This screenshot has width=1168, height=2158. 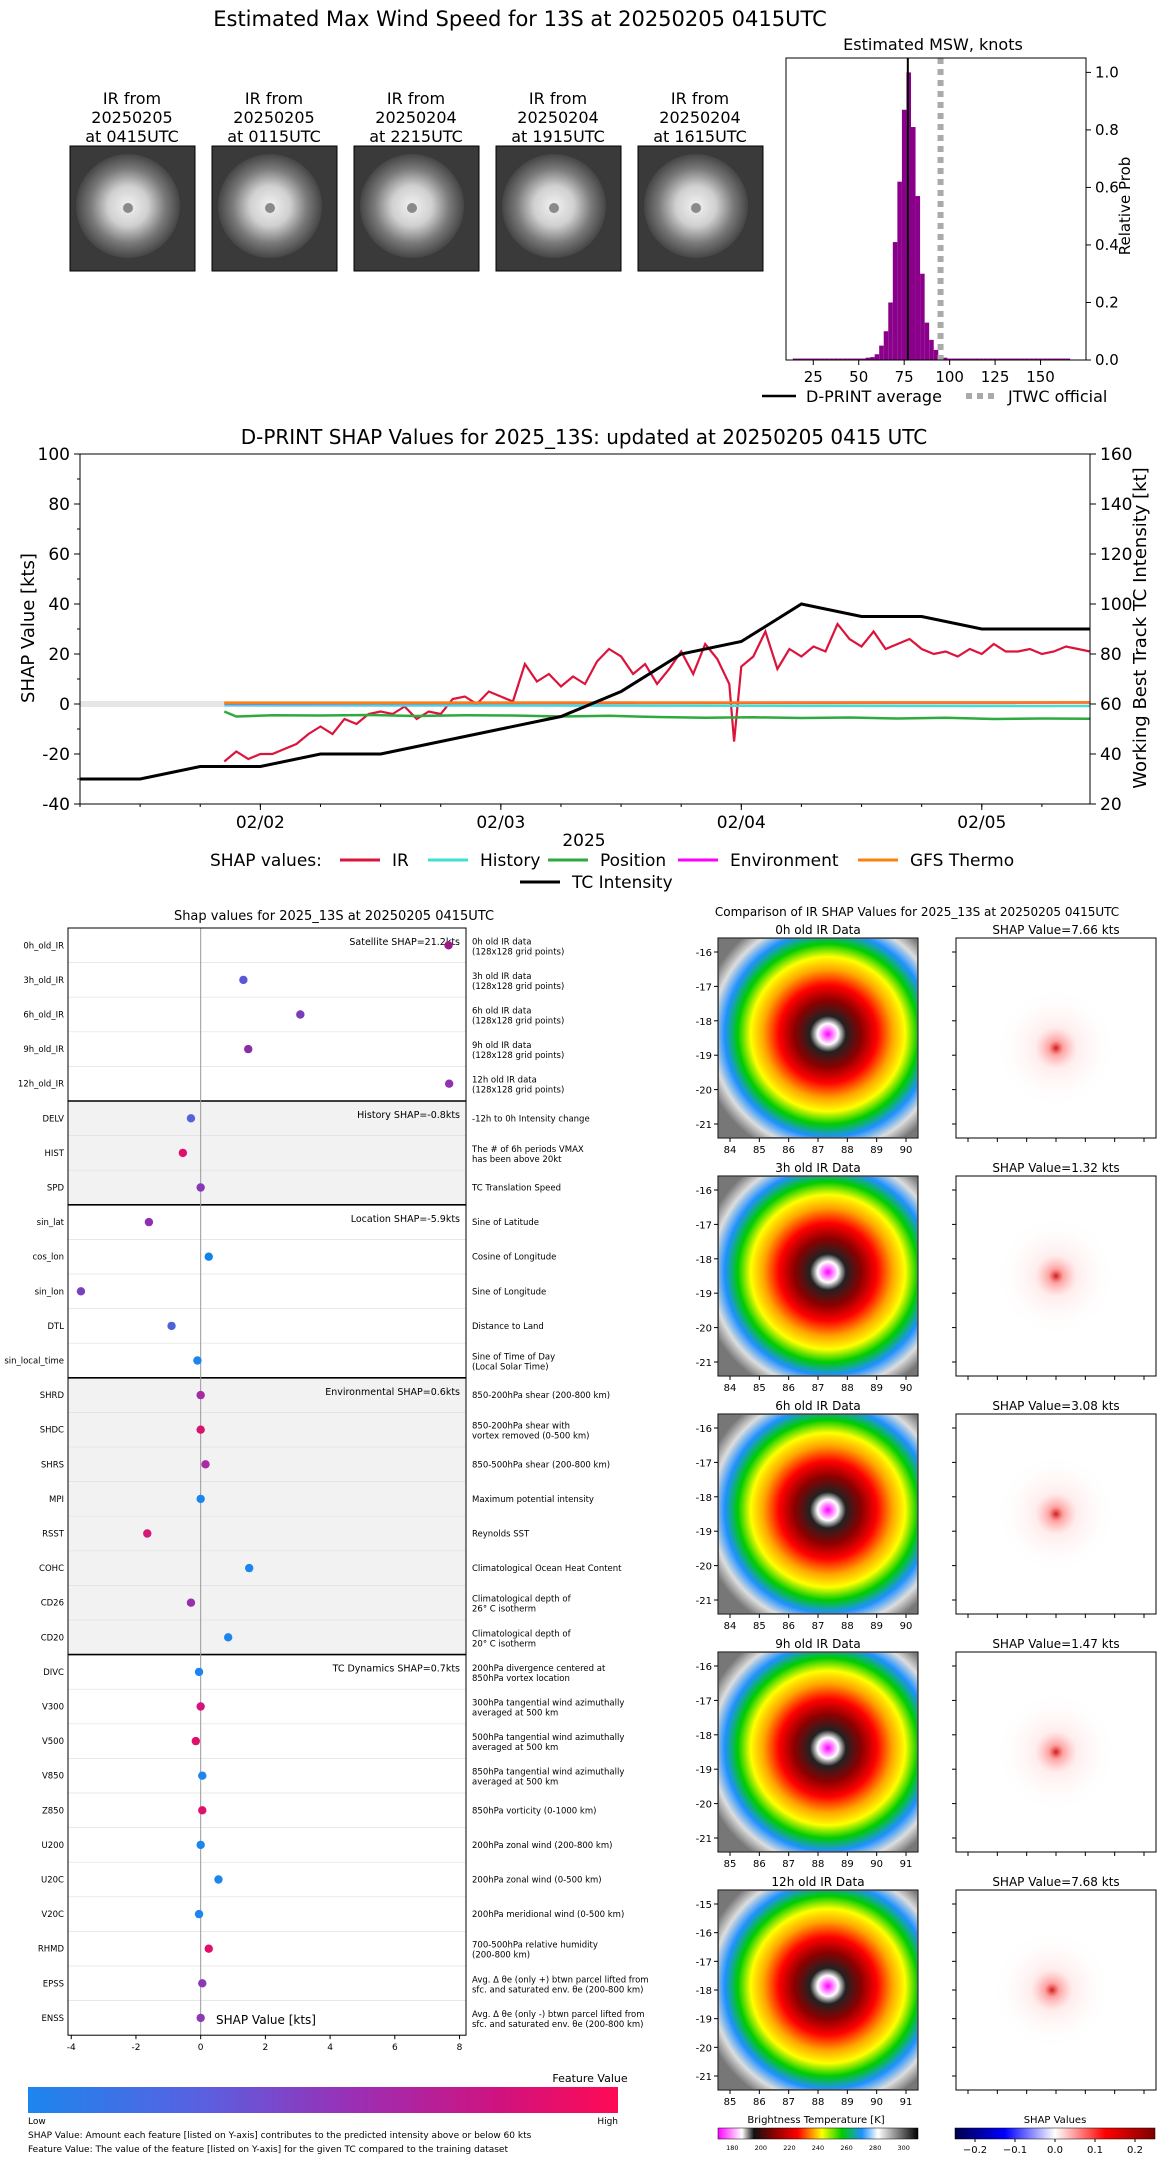 I want to click on ts-ytick-label: 40, so click(x=59, y=605).